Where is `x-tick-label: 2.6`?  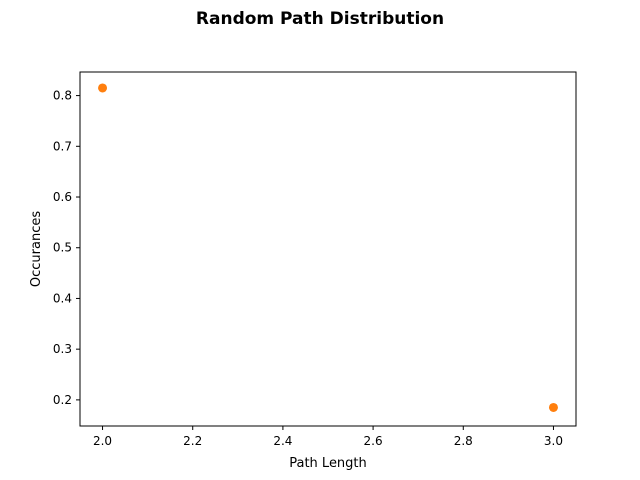 x-tick-label: 2.6 is located at coordinates (373, 441).